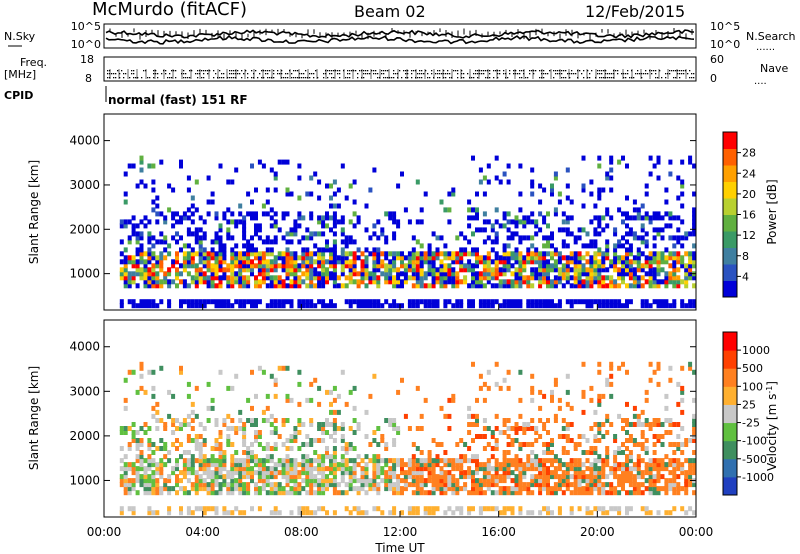 This screenshot has height=554, width=800. What do you see at coordinates (730, 341) in the screenshot?
I see `velocity-colorbar-segment` at bounding box center [730, 341].